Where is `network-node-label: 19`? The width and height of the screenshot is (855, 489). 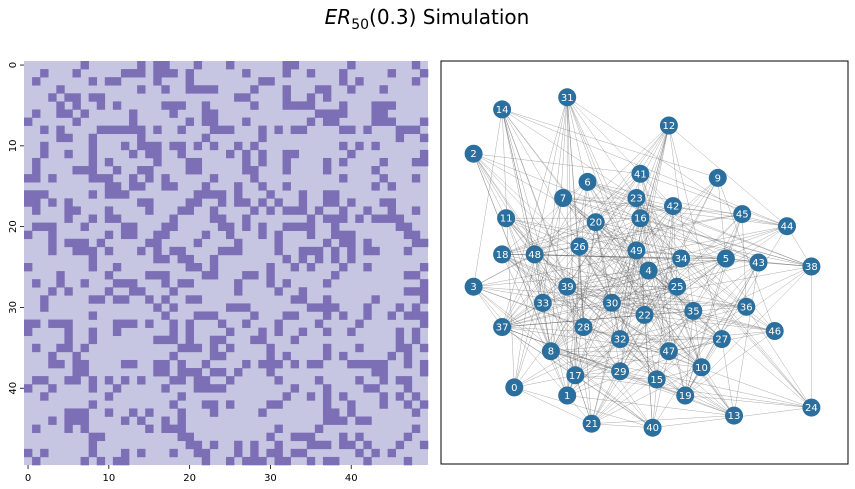
network-node-label: 19 is located at coordinates (685, 396).